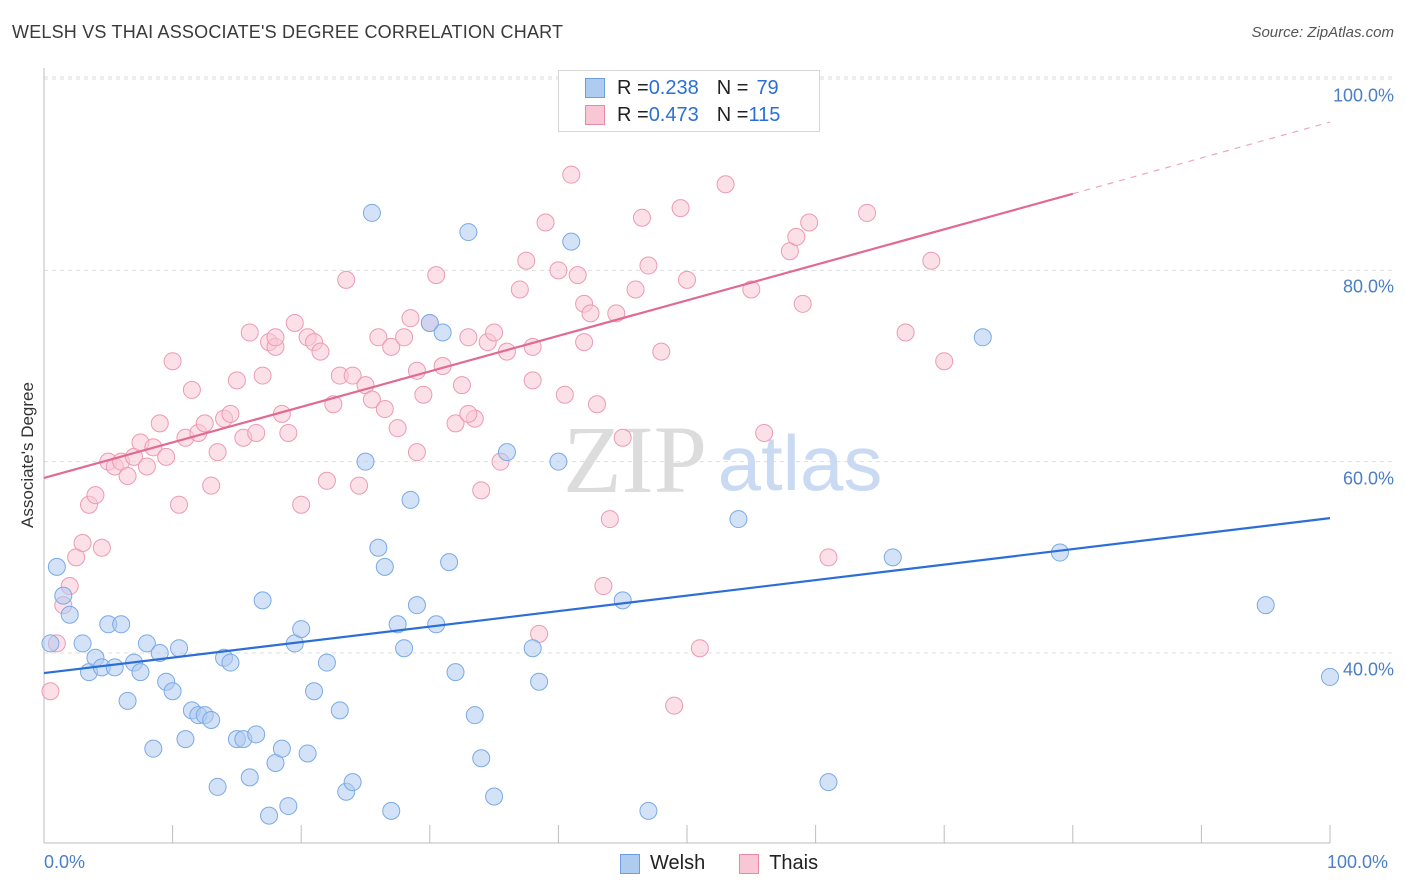 The height and width of the screenshot is (892, 1406). I want to click on watermark: ZIP atlas, so click(722, 459).